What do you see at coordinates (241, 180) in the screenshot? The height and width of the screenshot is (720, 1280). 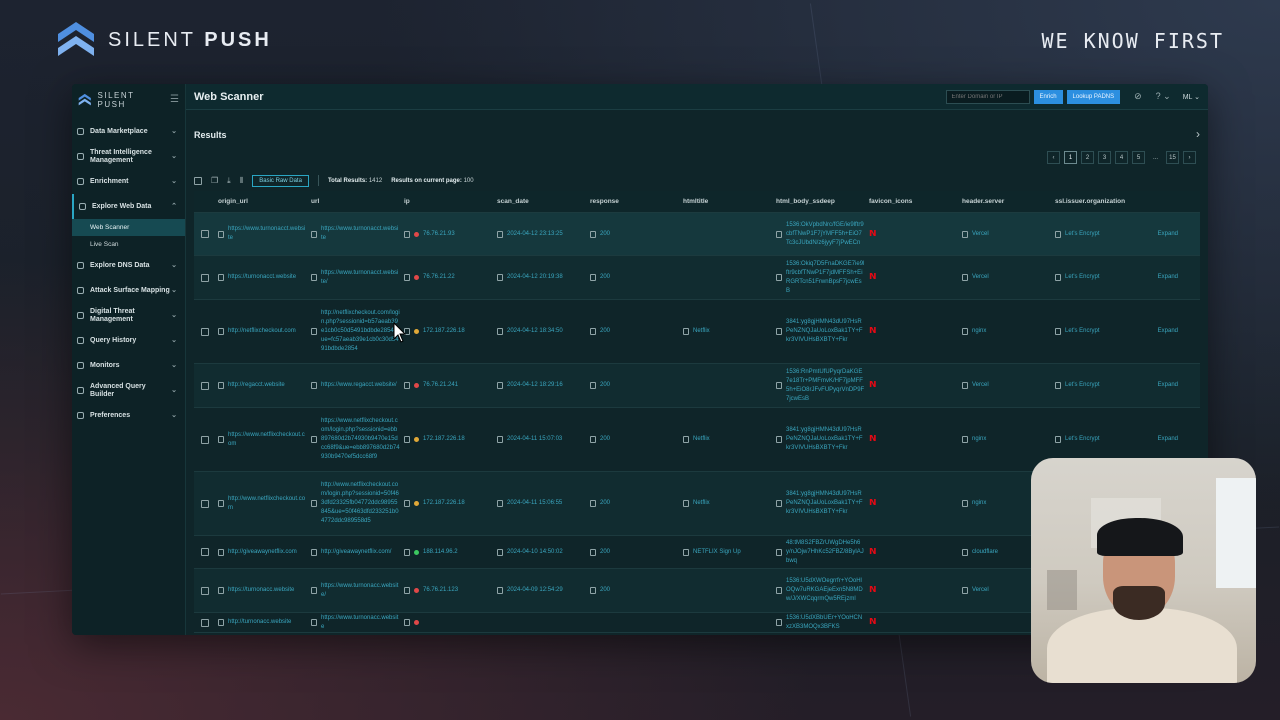 I see `columns-icon: ⦀` at bounding box center [241, 180].